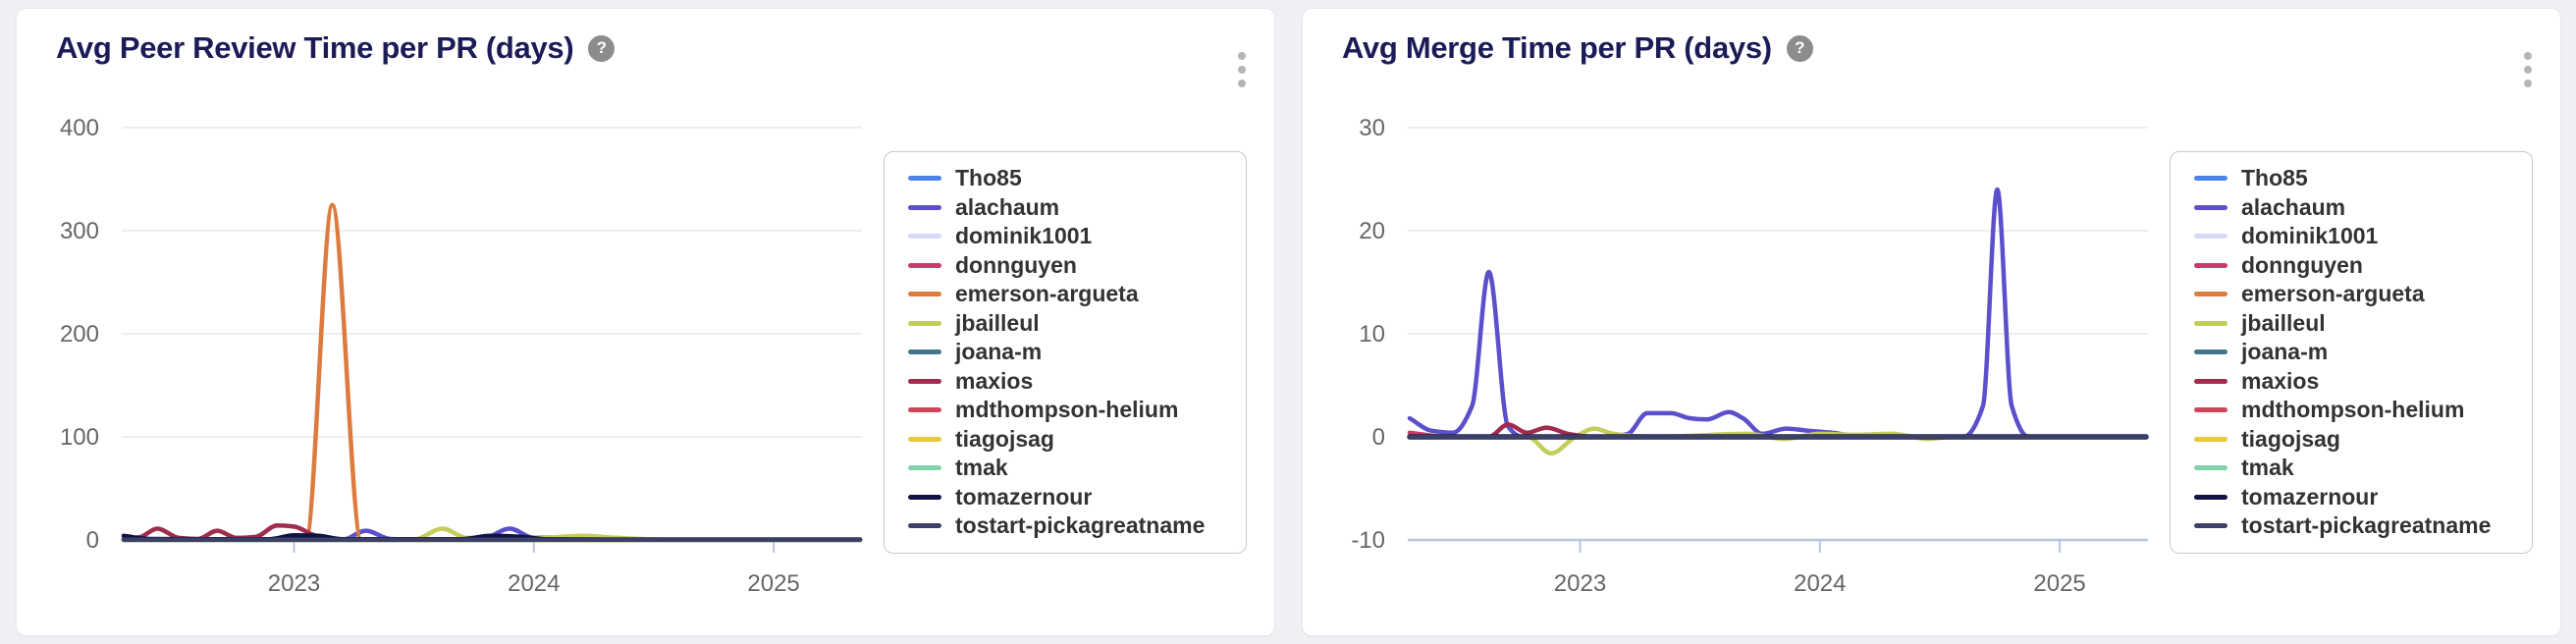 The image size is (2576, 644). What do you see at coordinates (2285, 352) in the screenshot?
I see `legend-label: joana-m` at bounding box center [2285, 352].